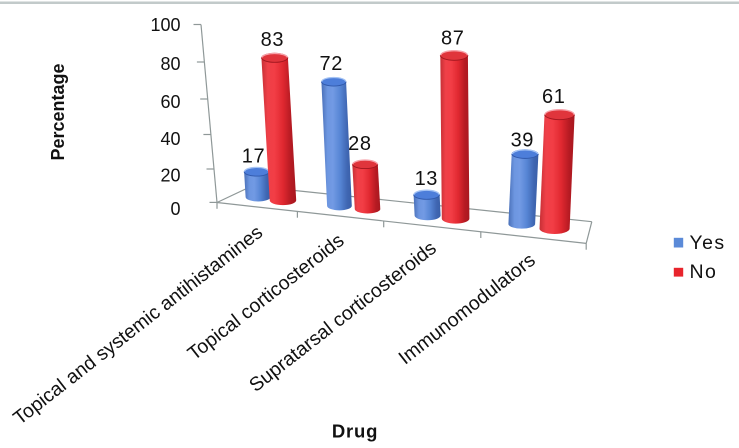 The height and width of the screenshot is (448, 739). What do you see at coordinates (522, 141) in the screenshot?
I see `svg-text: 39` at bounding box center [522, 141].